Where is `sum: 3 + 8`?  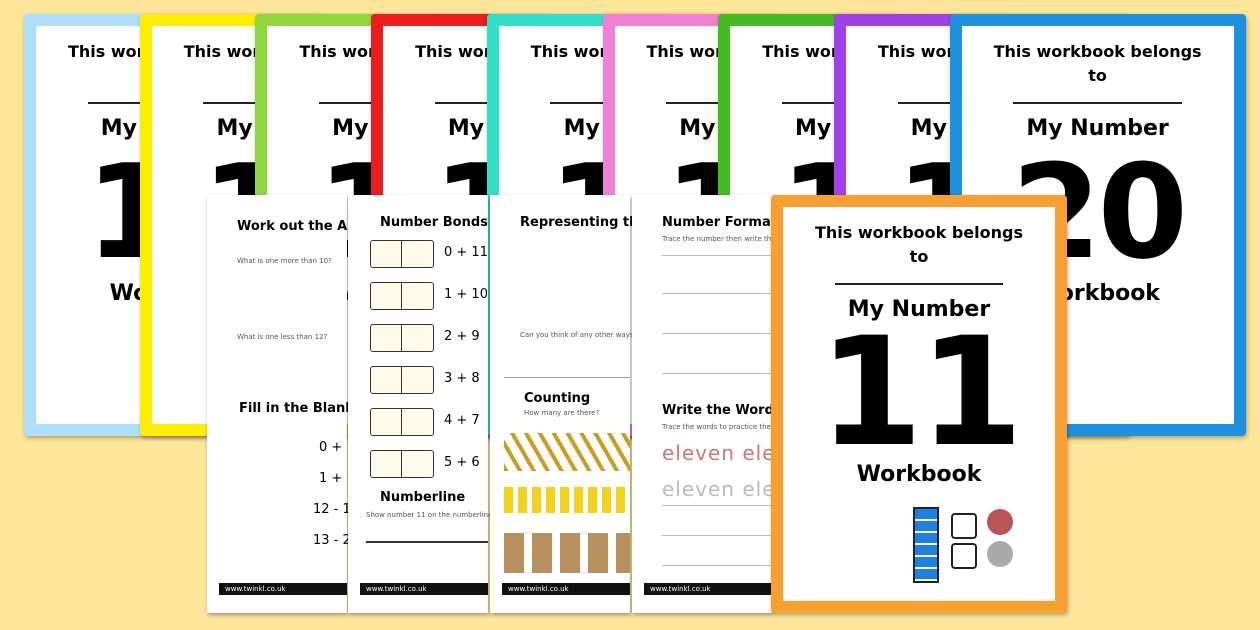 sum: 3 + 8 is located at coordinates (462, 378).